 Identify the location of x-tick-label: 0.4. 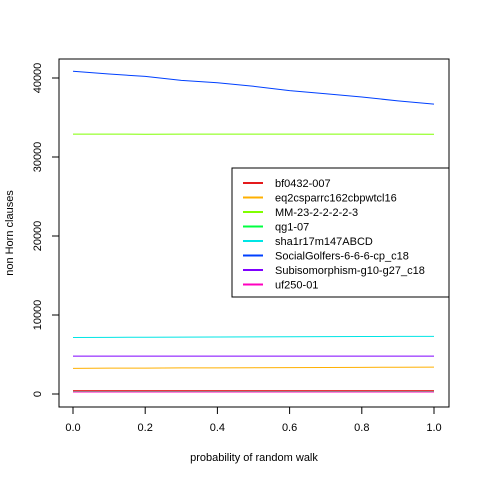
(217, 428).